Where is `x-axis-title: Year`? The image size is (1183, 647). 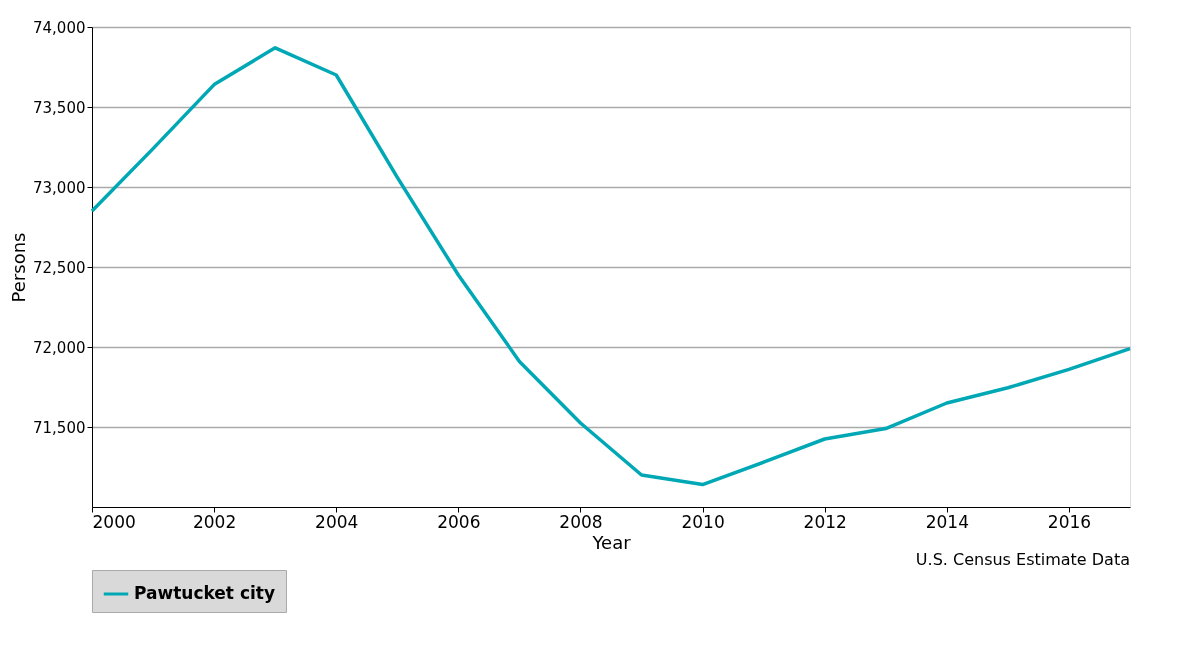 x-axis-title: Year is located at coordinates (611, 542).